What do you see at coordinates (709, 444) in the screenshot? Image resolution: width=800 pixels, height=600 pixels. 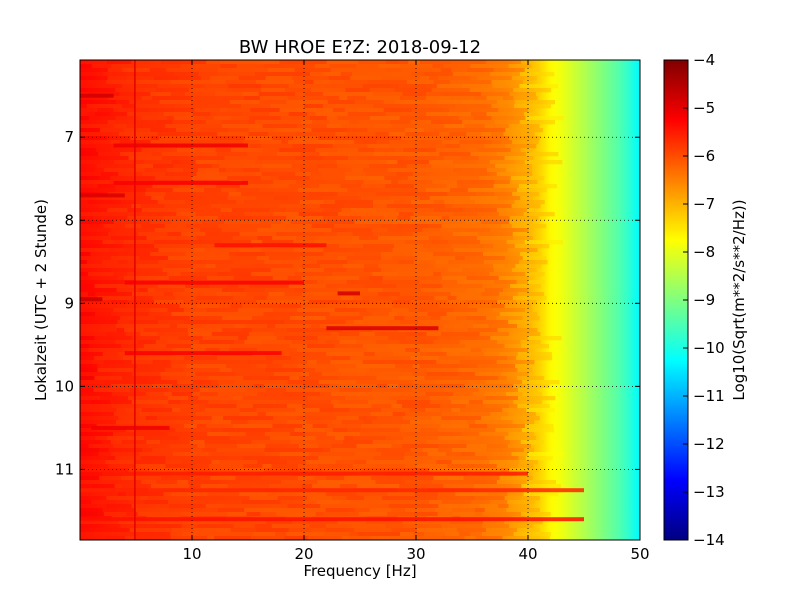 I see `colorbar-tick-label: −12` at bounding box center [709, 444].